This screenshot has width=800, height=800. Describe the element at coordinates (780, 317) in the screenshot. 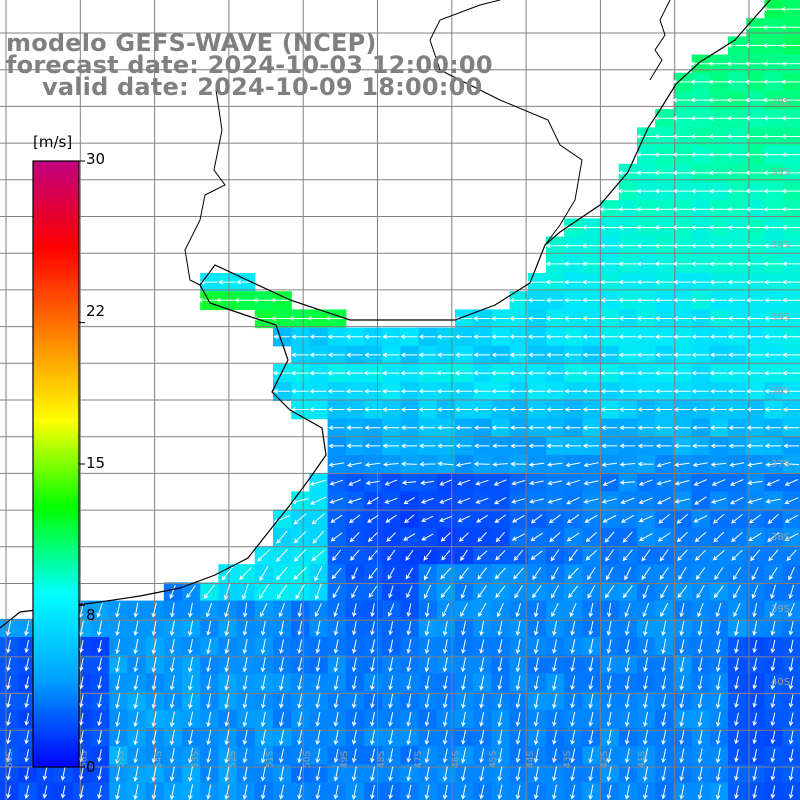

I see `latitude-label: 35S` at that location.